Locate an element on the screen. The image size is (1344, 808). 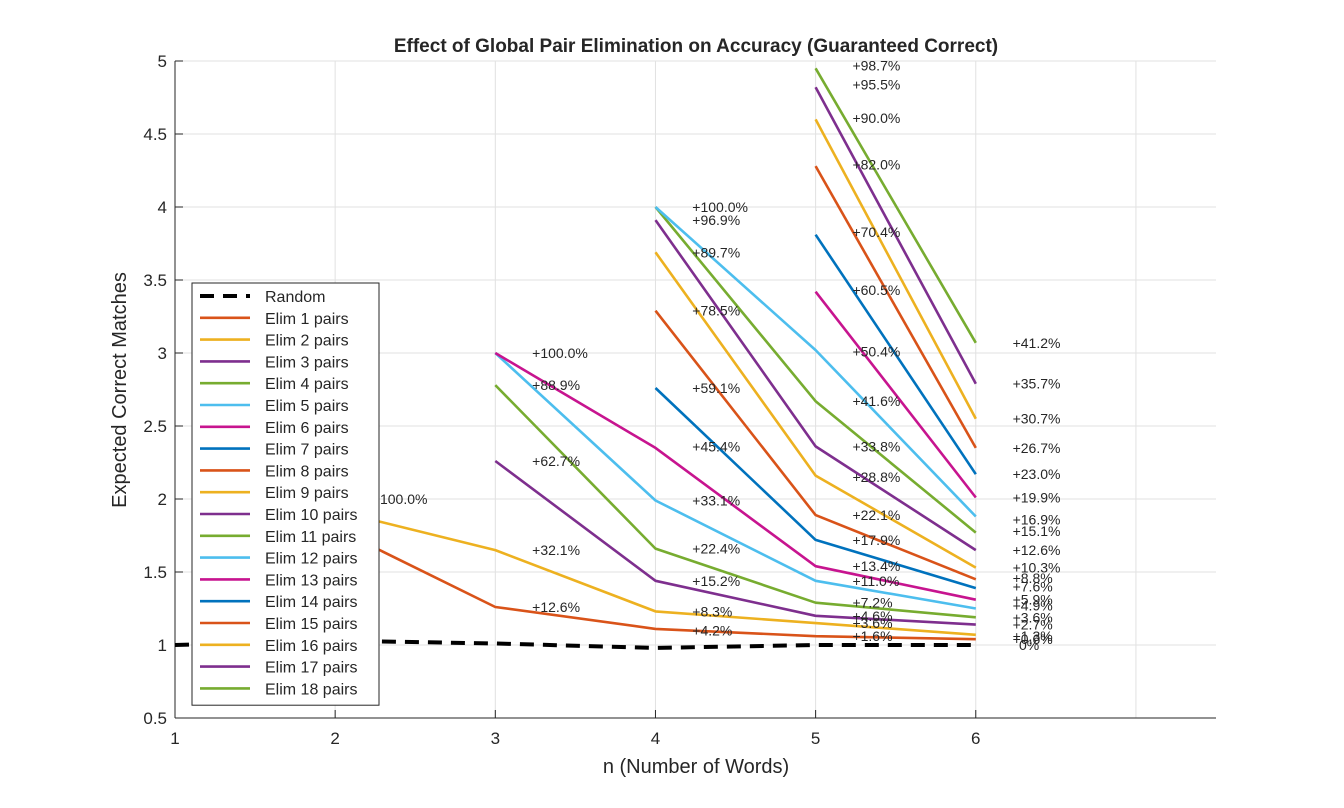
legend-entry: Elim 18 pairs is located at coordinates (311, 689).